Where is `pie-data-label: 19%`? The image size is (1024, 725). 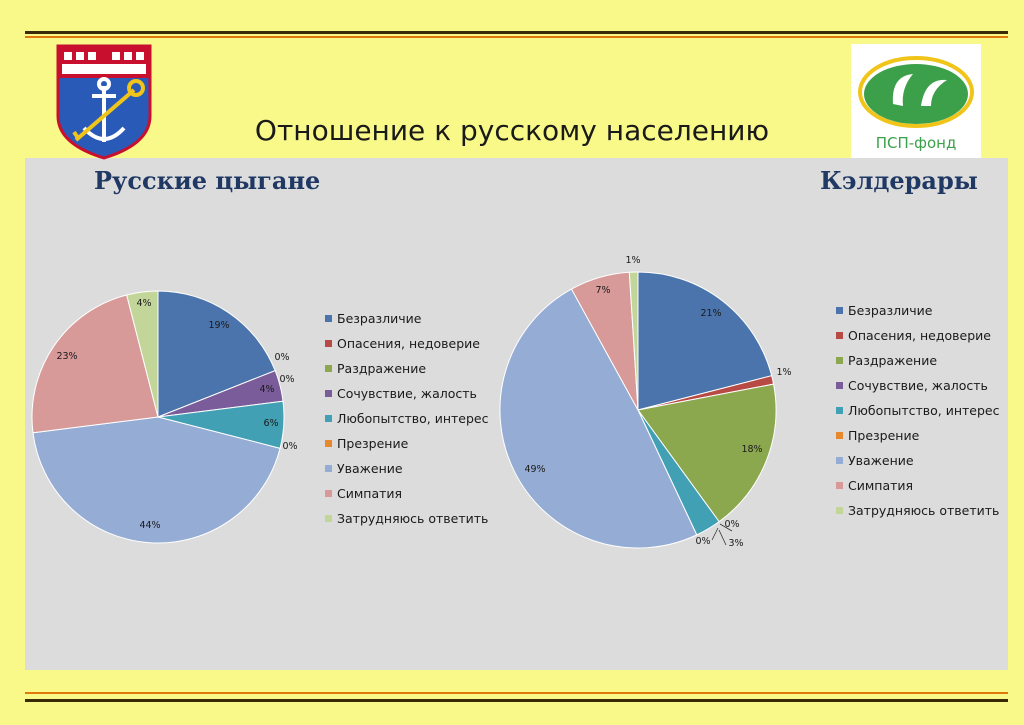 pie-data-label: 19% is located at coordinates (218, 325).